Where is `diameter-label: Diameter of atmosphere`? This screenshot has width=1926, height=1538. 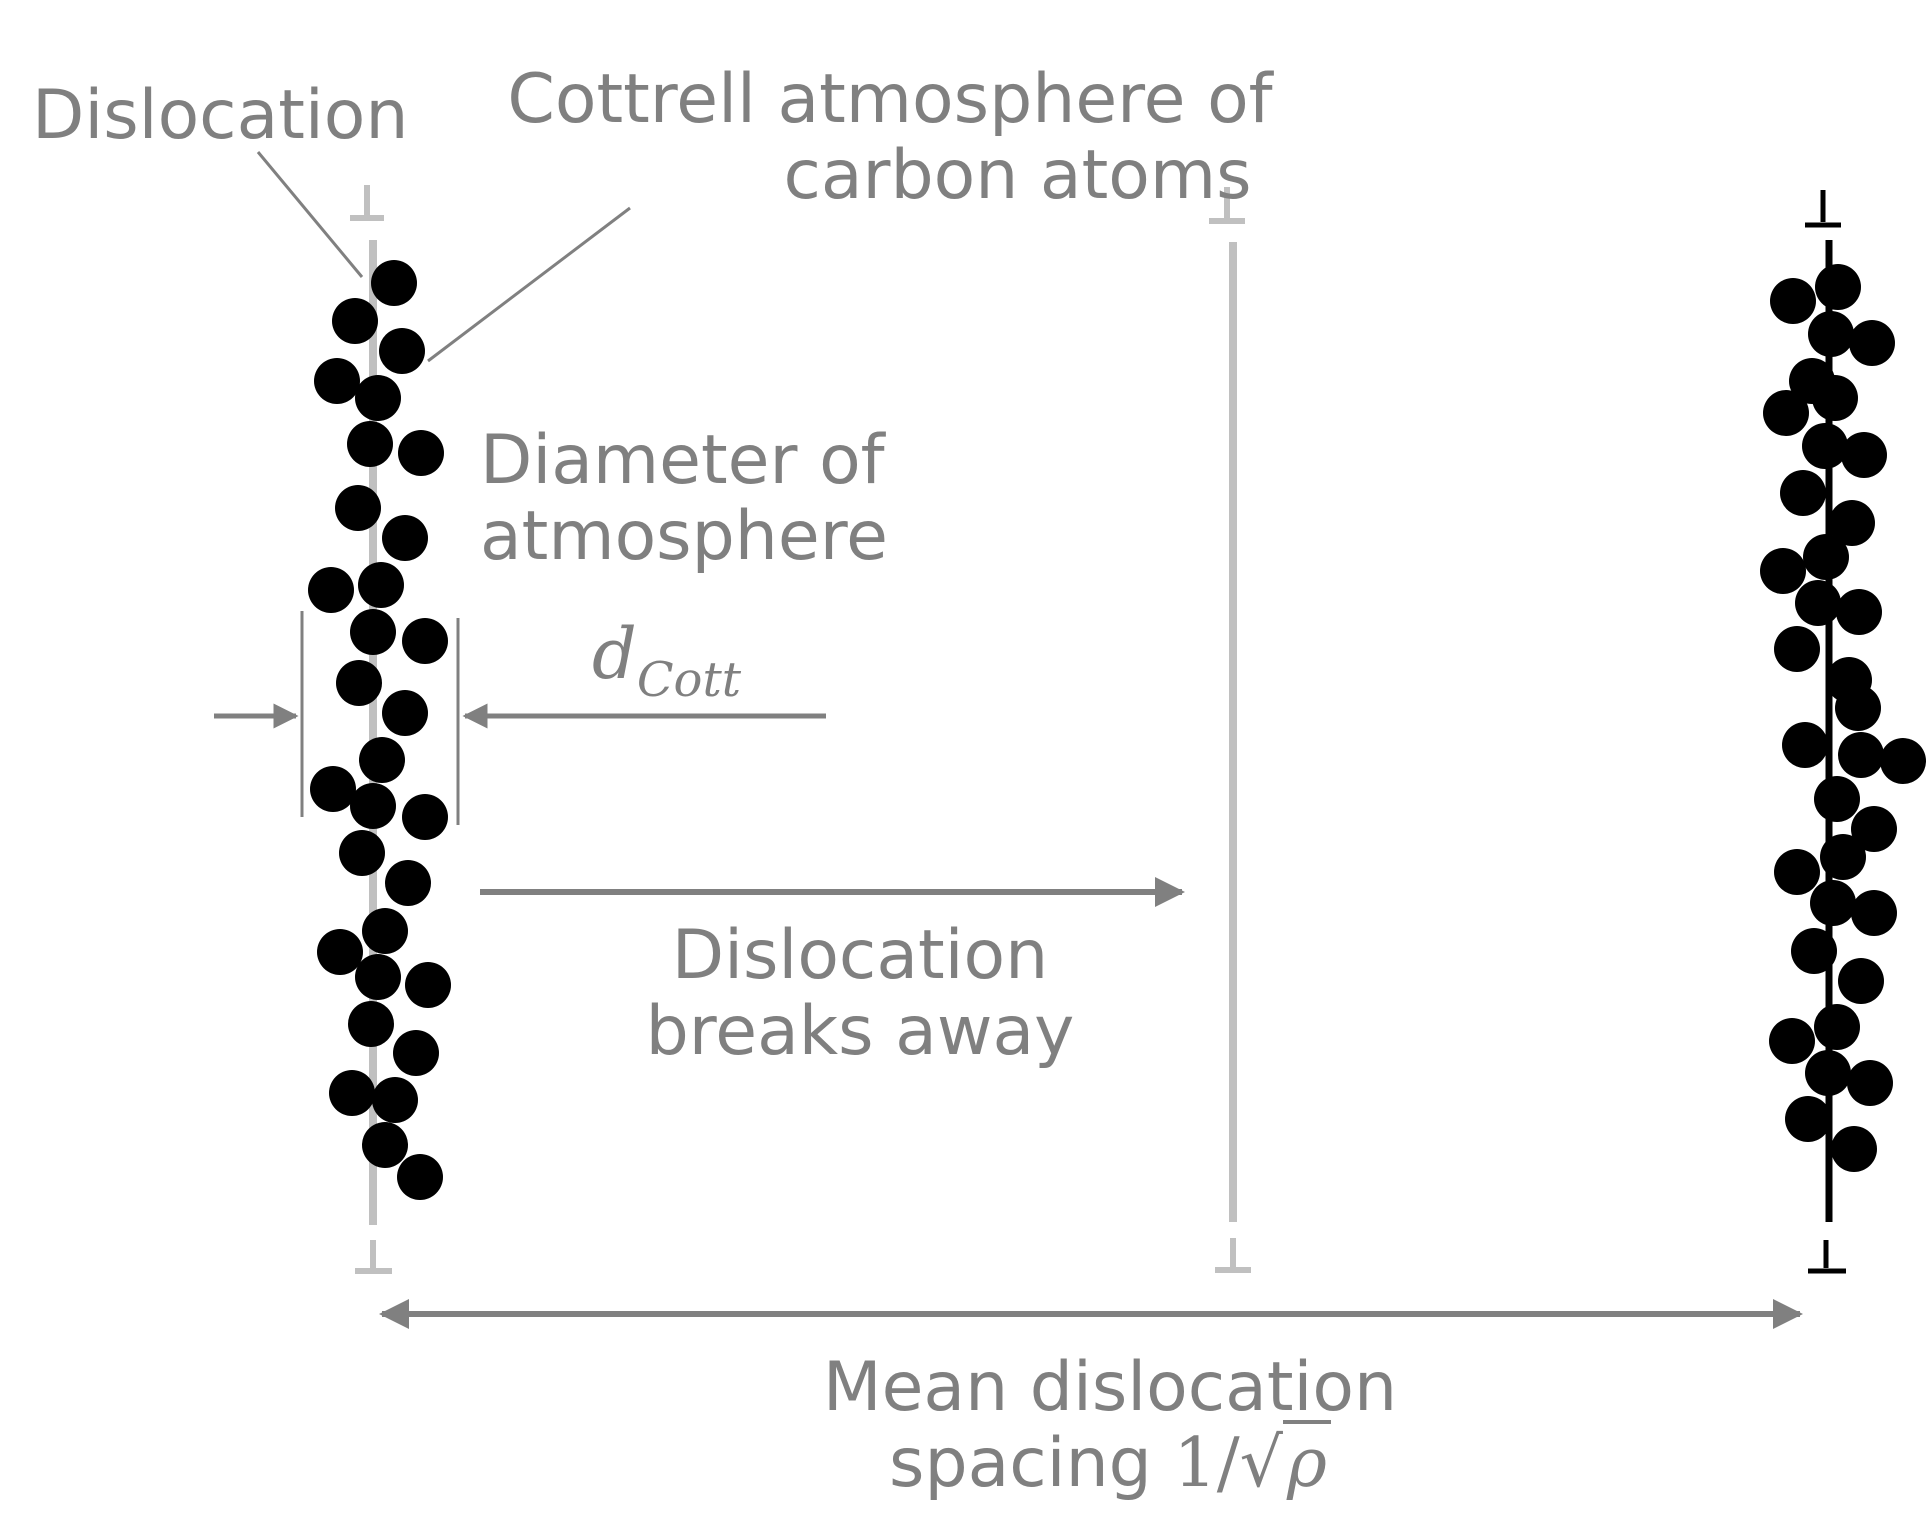 diameter-label: Diameter of atmosphere is located at coordinates (684, 499).